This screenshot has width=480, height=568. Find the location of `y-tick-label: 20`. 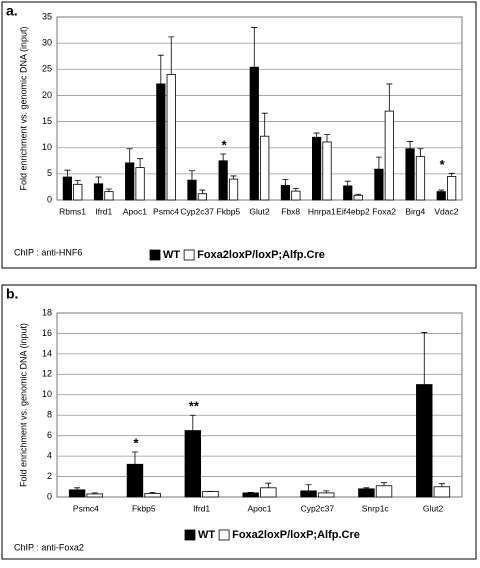

y-tick-label: 20 is located at coordinates (47, 95).